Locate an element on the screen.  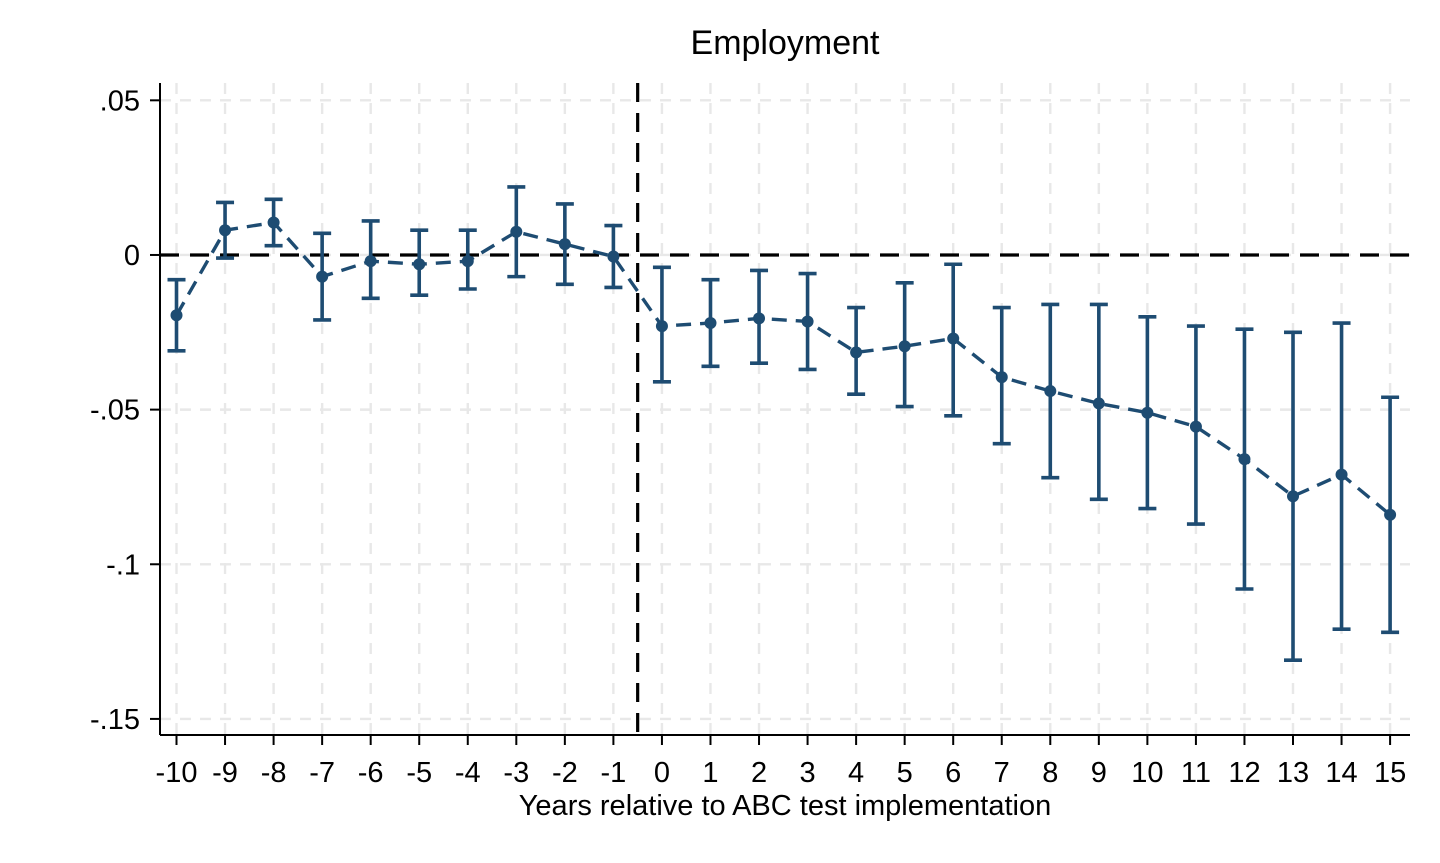
x-tick-label: 2 is located at coordinates (759, 773).